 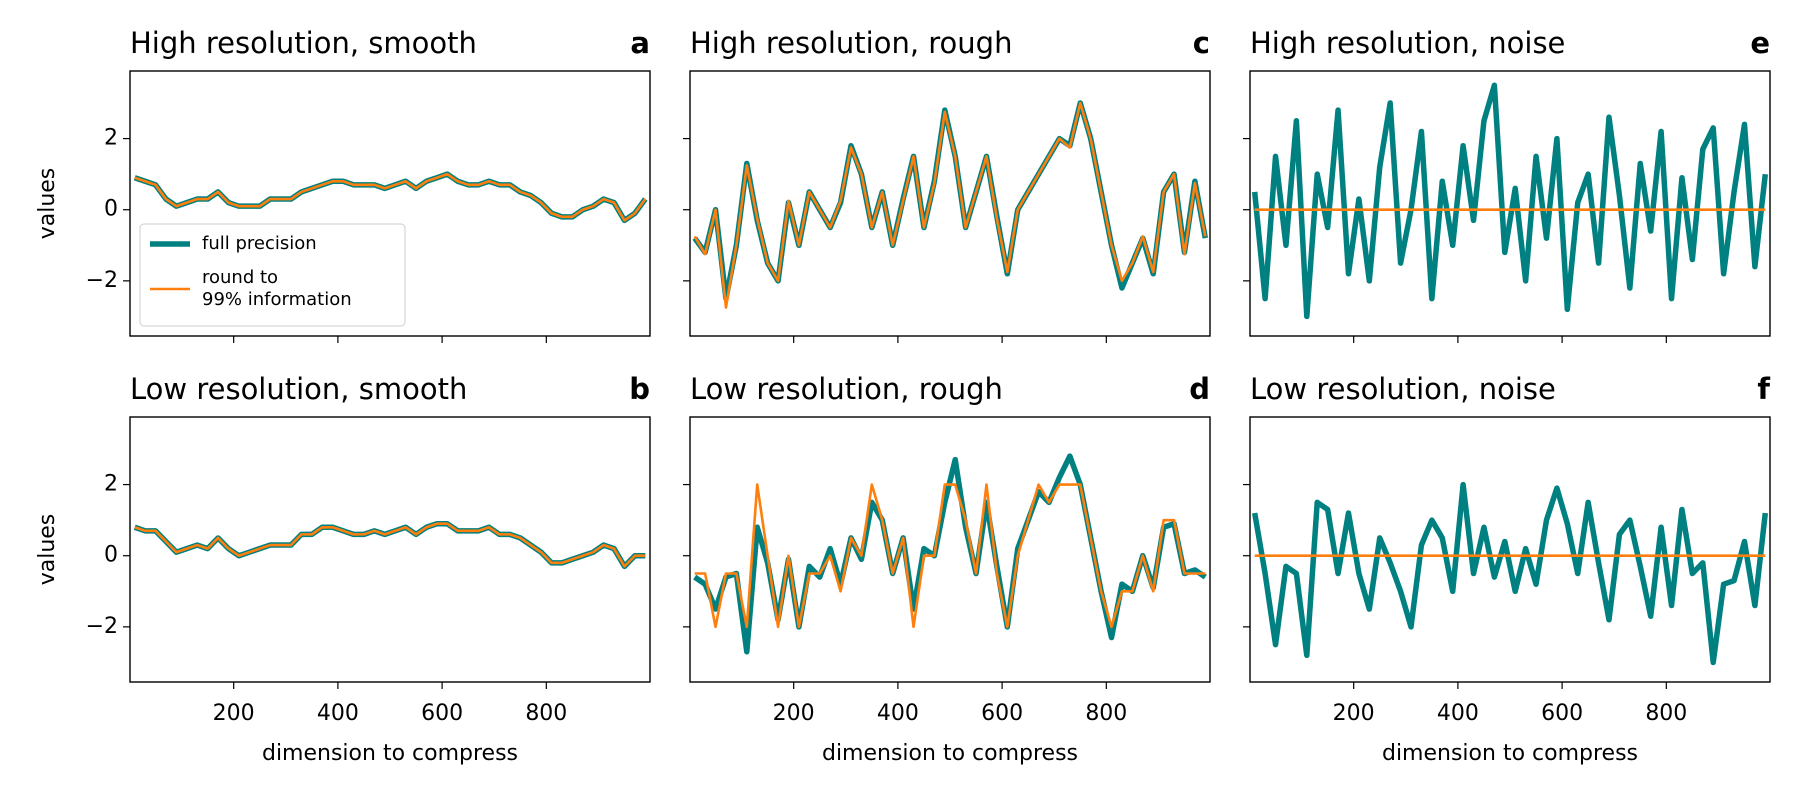 I want to click on panel-label: d, so click(x=1199, y=389).